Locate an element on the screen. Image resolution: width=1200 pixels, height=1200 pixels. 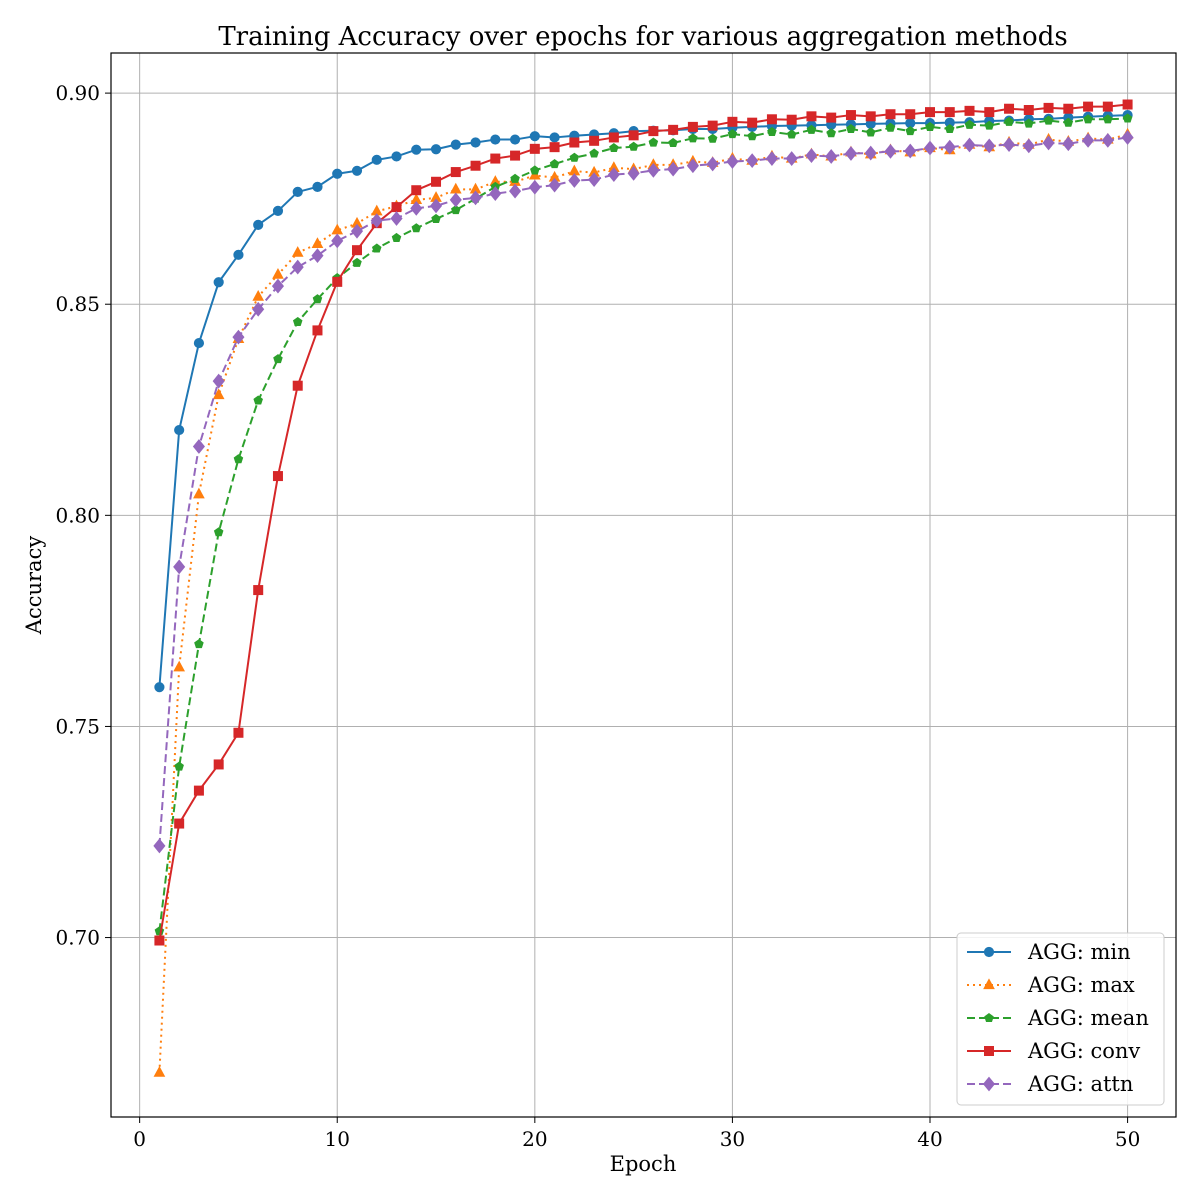
legend-box is located at coordinates (1060, 1019).